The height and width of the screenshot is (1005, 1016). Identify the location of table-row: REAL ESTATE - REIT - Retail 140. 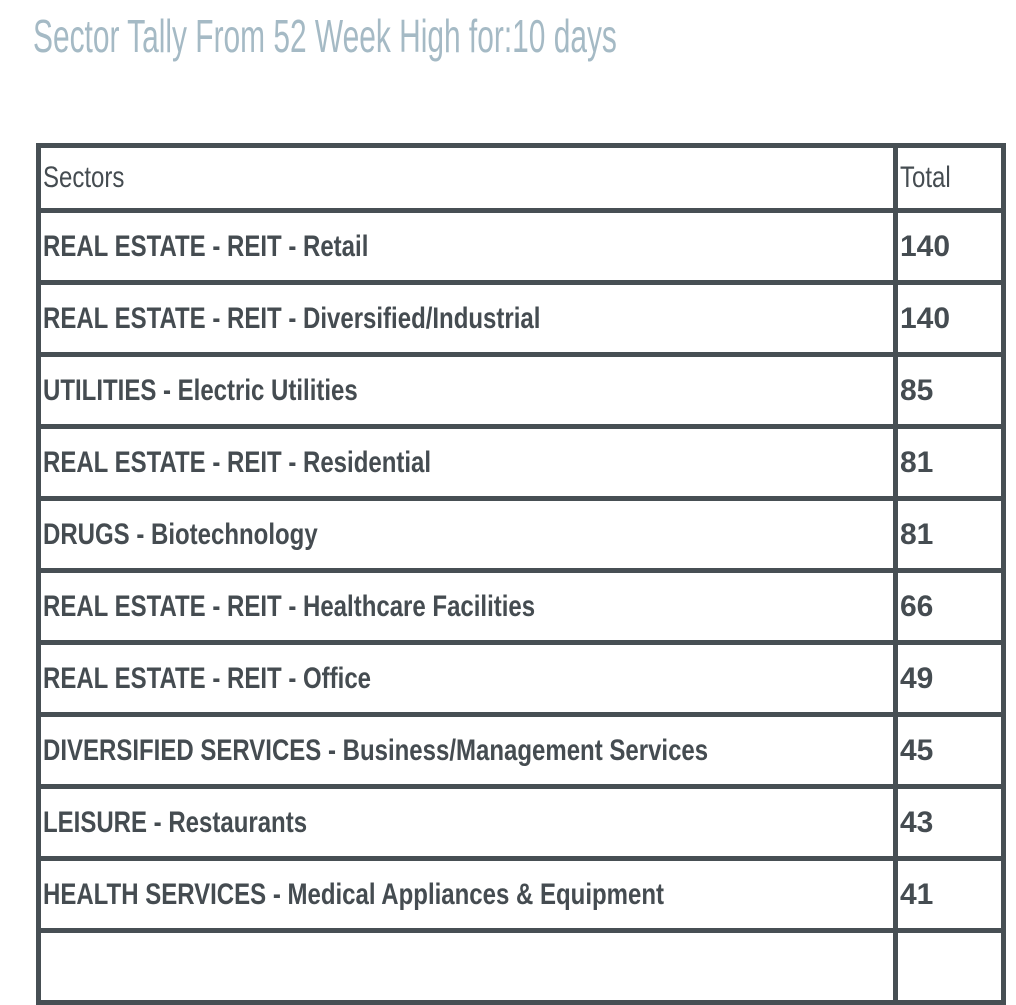
(521, 246).